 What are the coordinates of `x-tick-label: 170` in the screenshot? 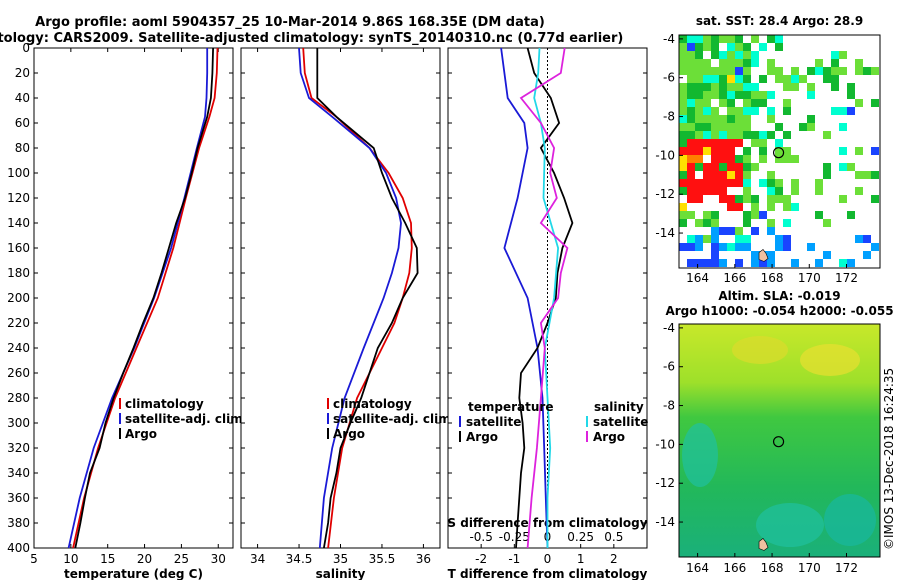 It's located at (809, 568).